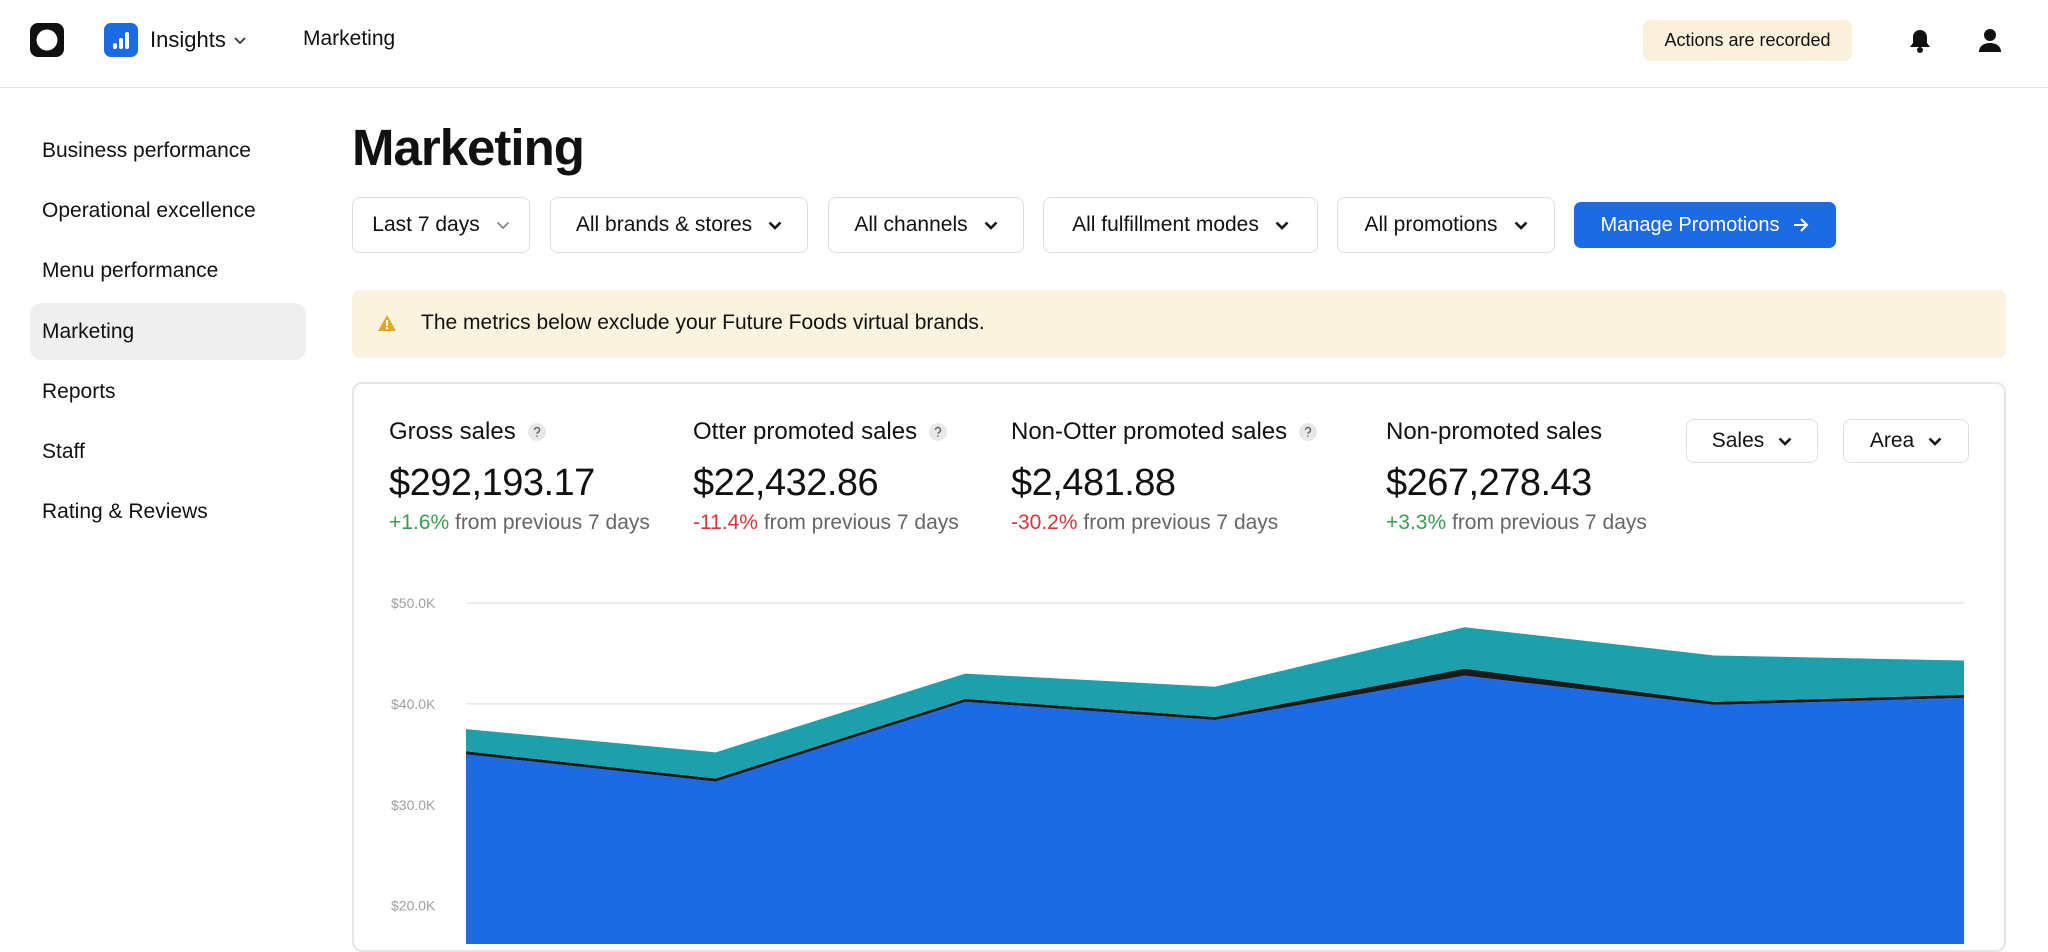 The image size is (2048, 952). What do you see at coordinates (168, 331) in the screenshot?
I see `sidebar-item: Marketing` at bounding box center [168, 331].